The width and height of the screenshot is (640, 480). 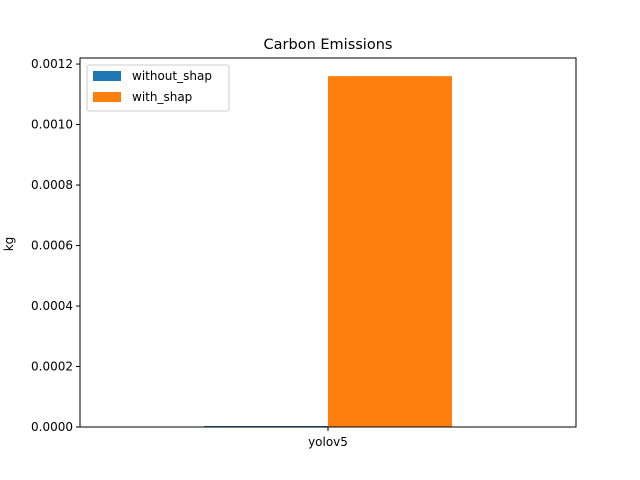 I want to click on y-tick-label: 0.0000, so click(x=52, y=427).